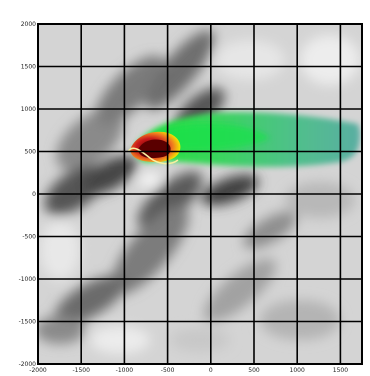 This screenshot has width=370, height=376. I want to click on y-tick-label: -1000, so click(28, 279).